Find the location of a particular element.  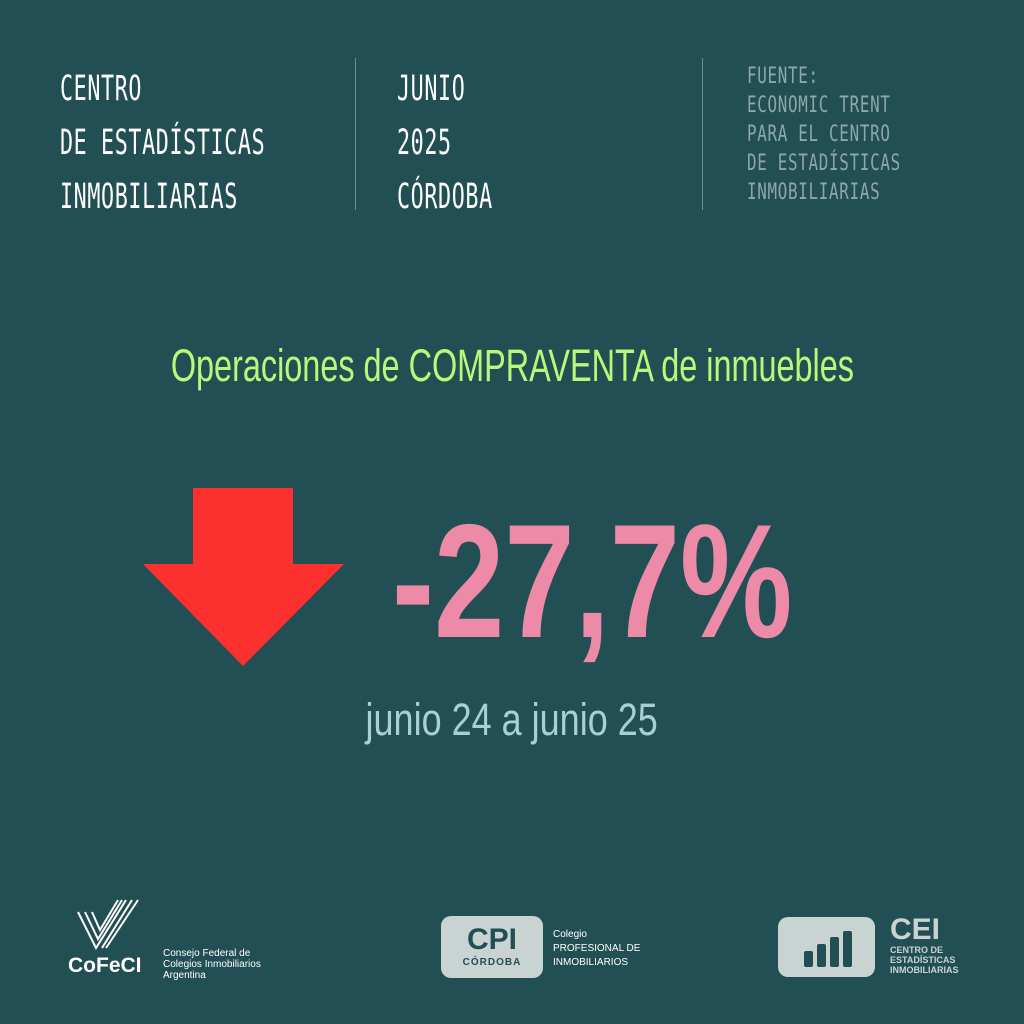

cei-badge is located at coordinates (826, 947).